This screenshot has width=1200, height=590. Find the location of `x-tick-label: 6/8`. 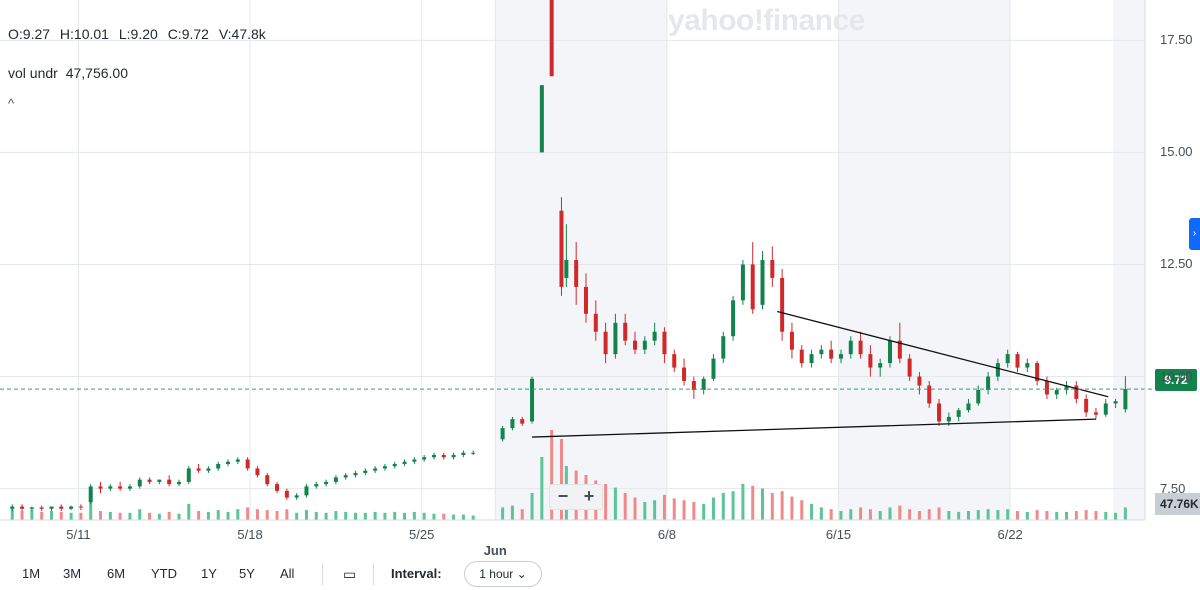

x-tick-label: 6/8 is located at coordinates (666, 534).